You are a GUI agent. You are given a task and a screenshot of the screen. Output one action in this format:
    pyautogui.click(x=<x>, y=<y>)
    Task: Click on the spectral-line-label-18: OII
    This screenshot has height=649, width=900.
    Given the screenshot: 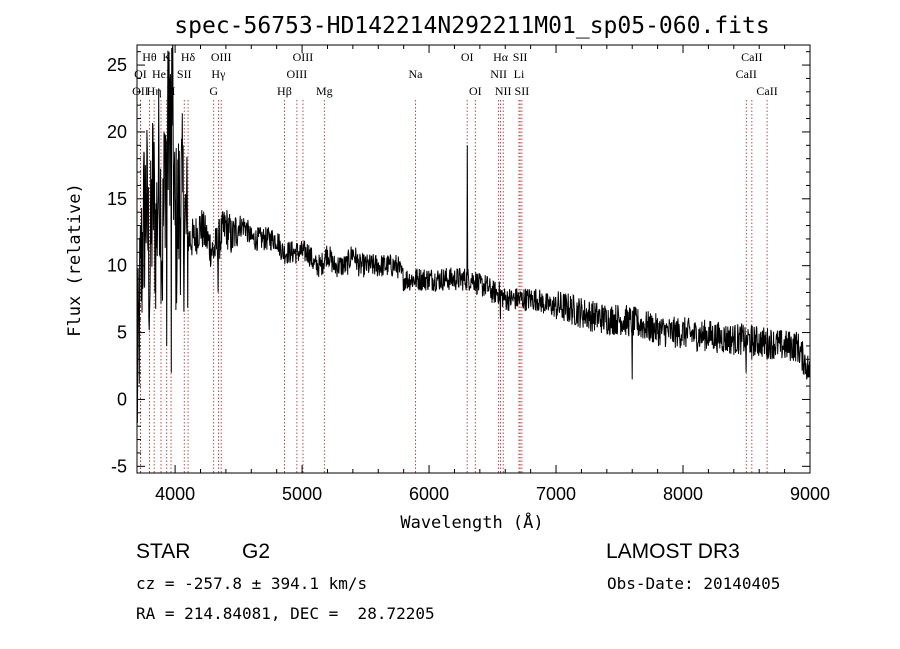 What is the action you would take?
    pyautogui.click(x=140, y=91)
    